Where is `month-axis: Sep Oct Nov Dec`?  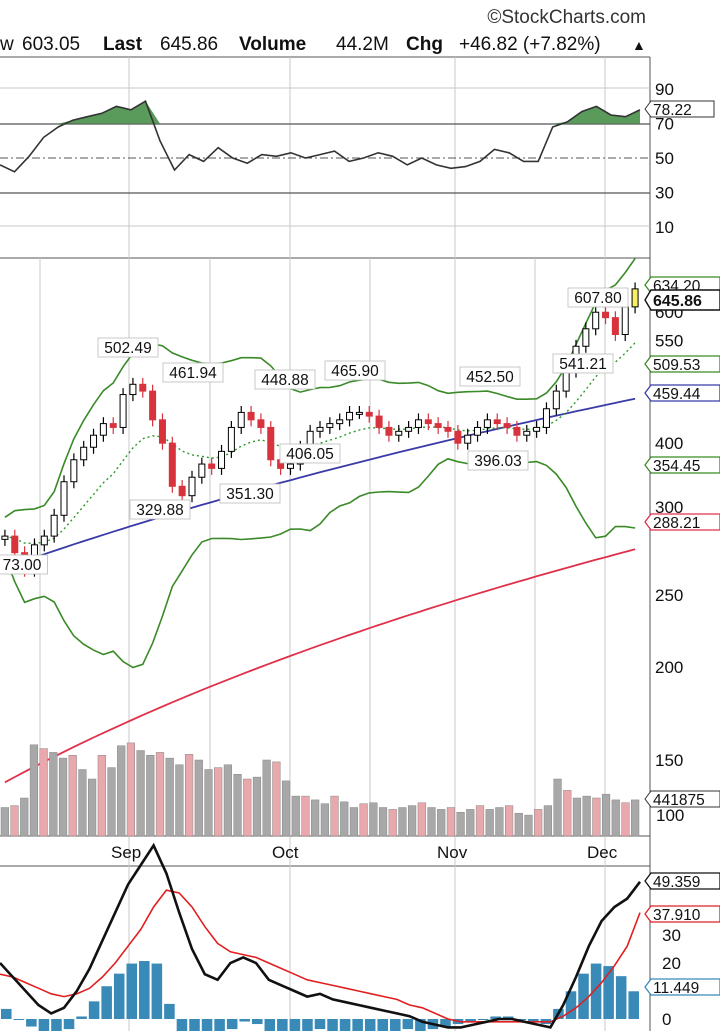
month-axis: Sep Oct Nov Dec is located at coordinates (364, 852).